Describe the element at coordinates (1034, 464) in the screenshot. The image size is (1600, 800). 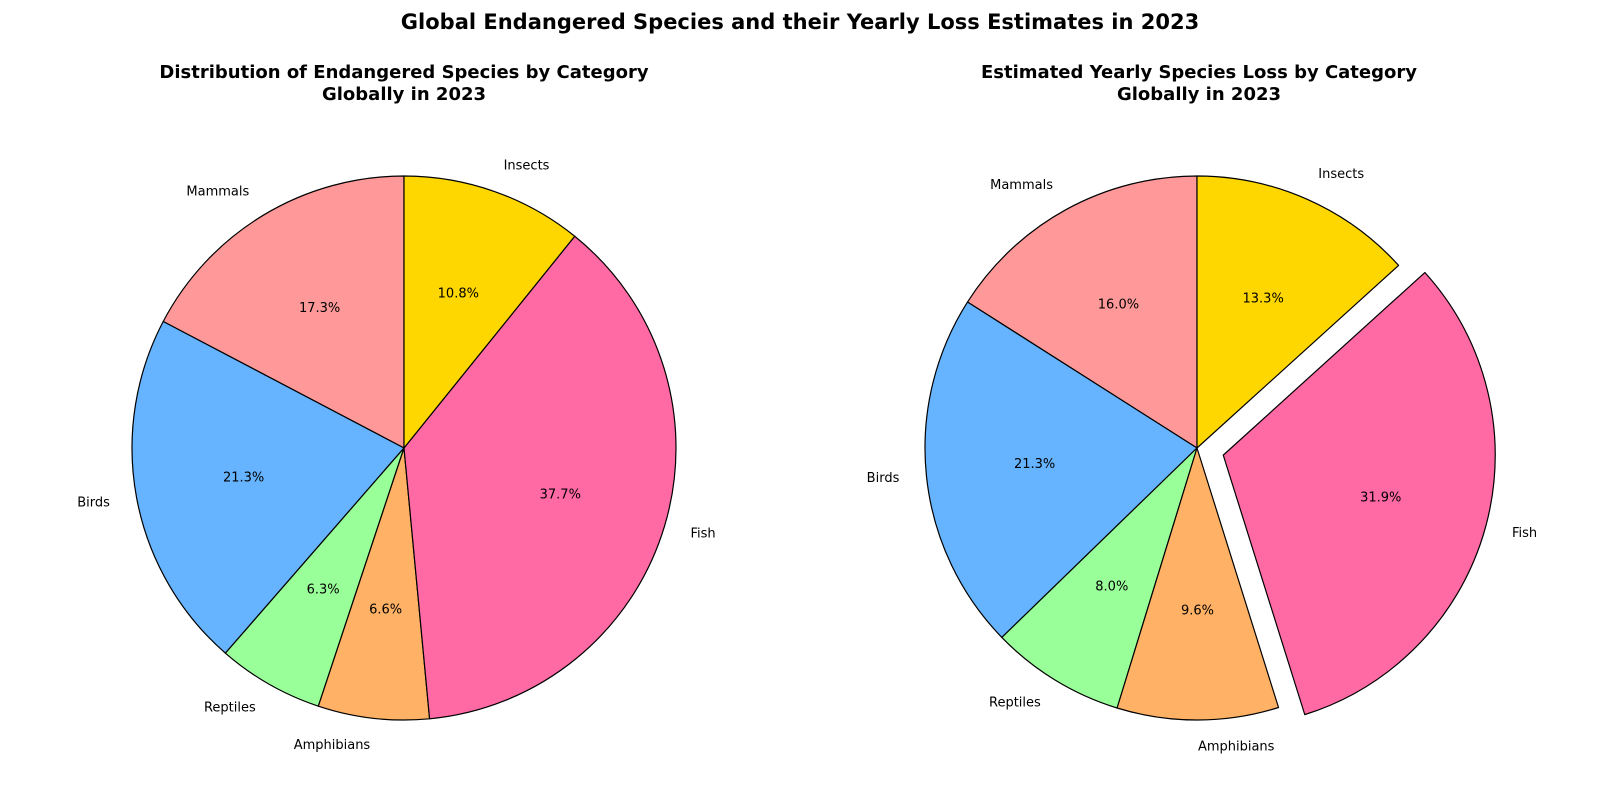
I see `right-pct-label-birds: 21.3%` at that location.